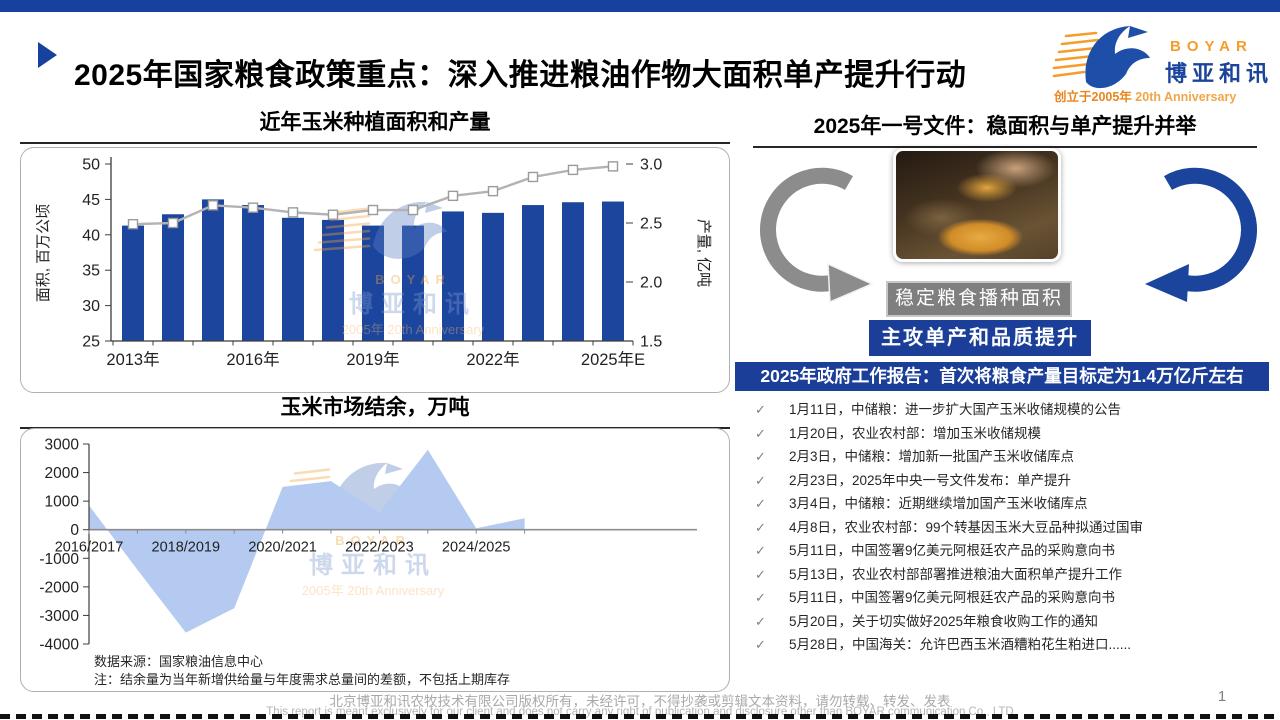 The height and width of the screenshot is (720, 1280). Describe the element at coordinates (979, 299) in the screenshot. I see `stable-area-box: 稳定粮食播种面积` at that location.